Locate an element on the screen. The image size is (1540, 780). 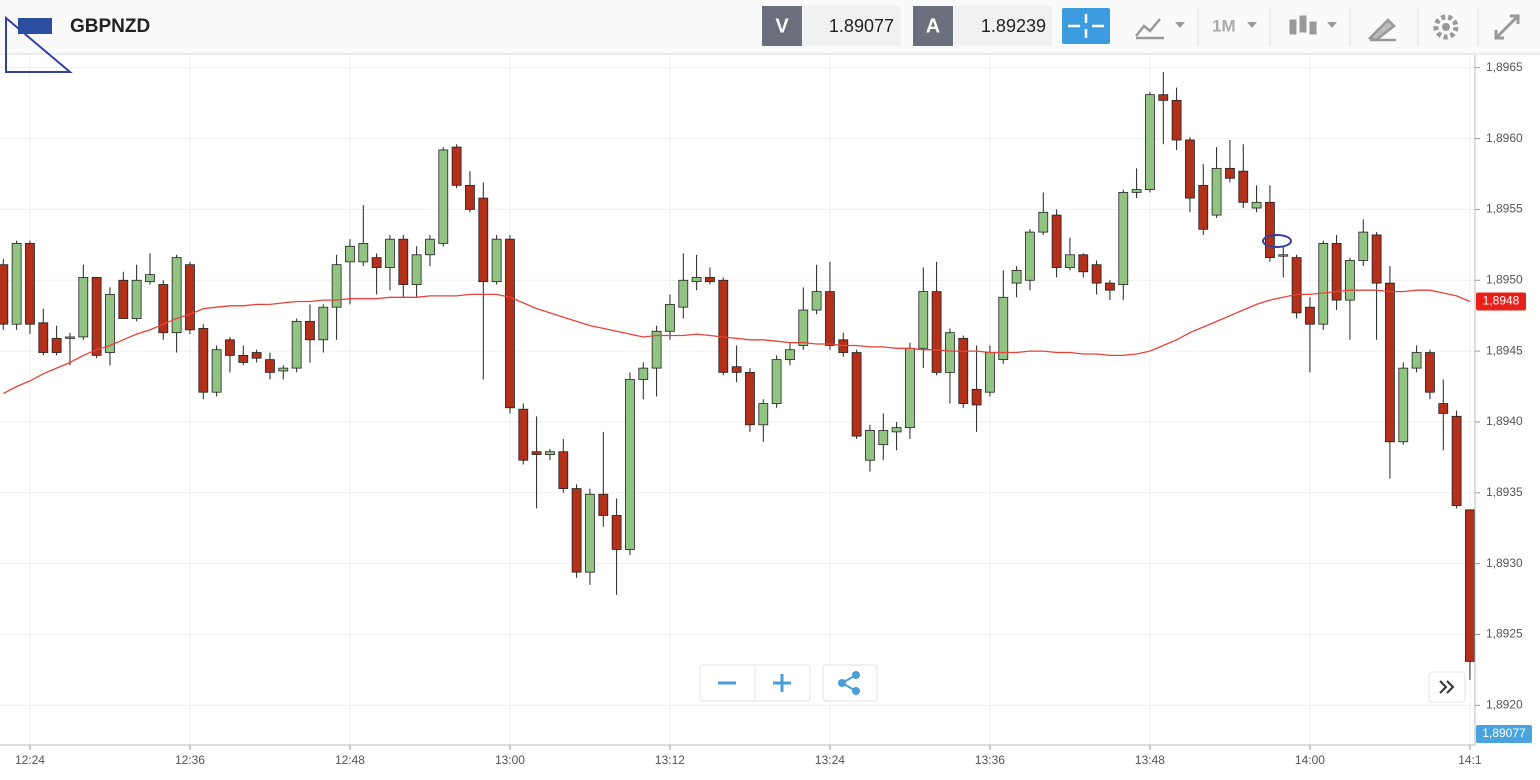
bid-letter: V is located at coordinates (782, 26).